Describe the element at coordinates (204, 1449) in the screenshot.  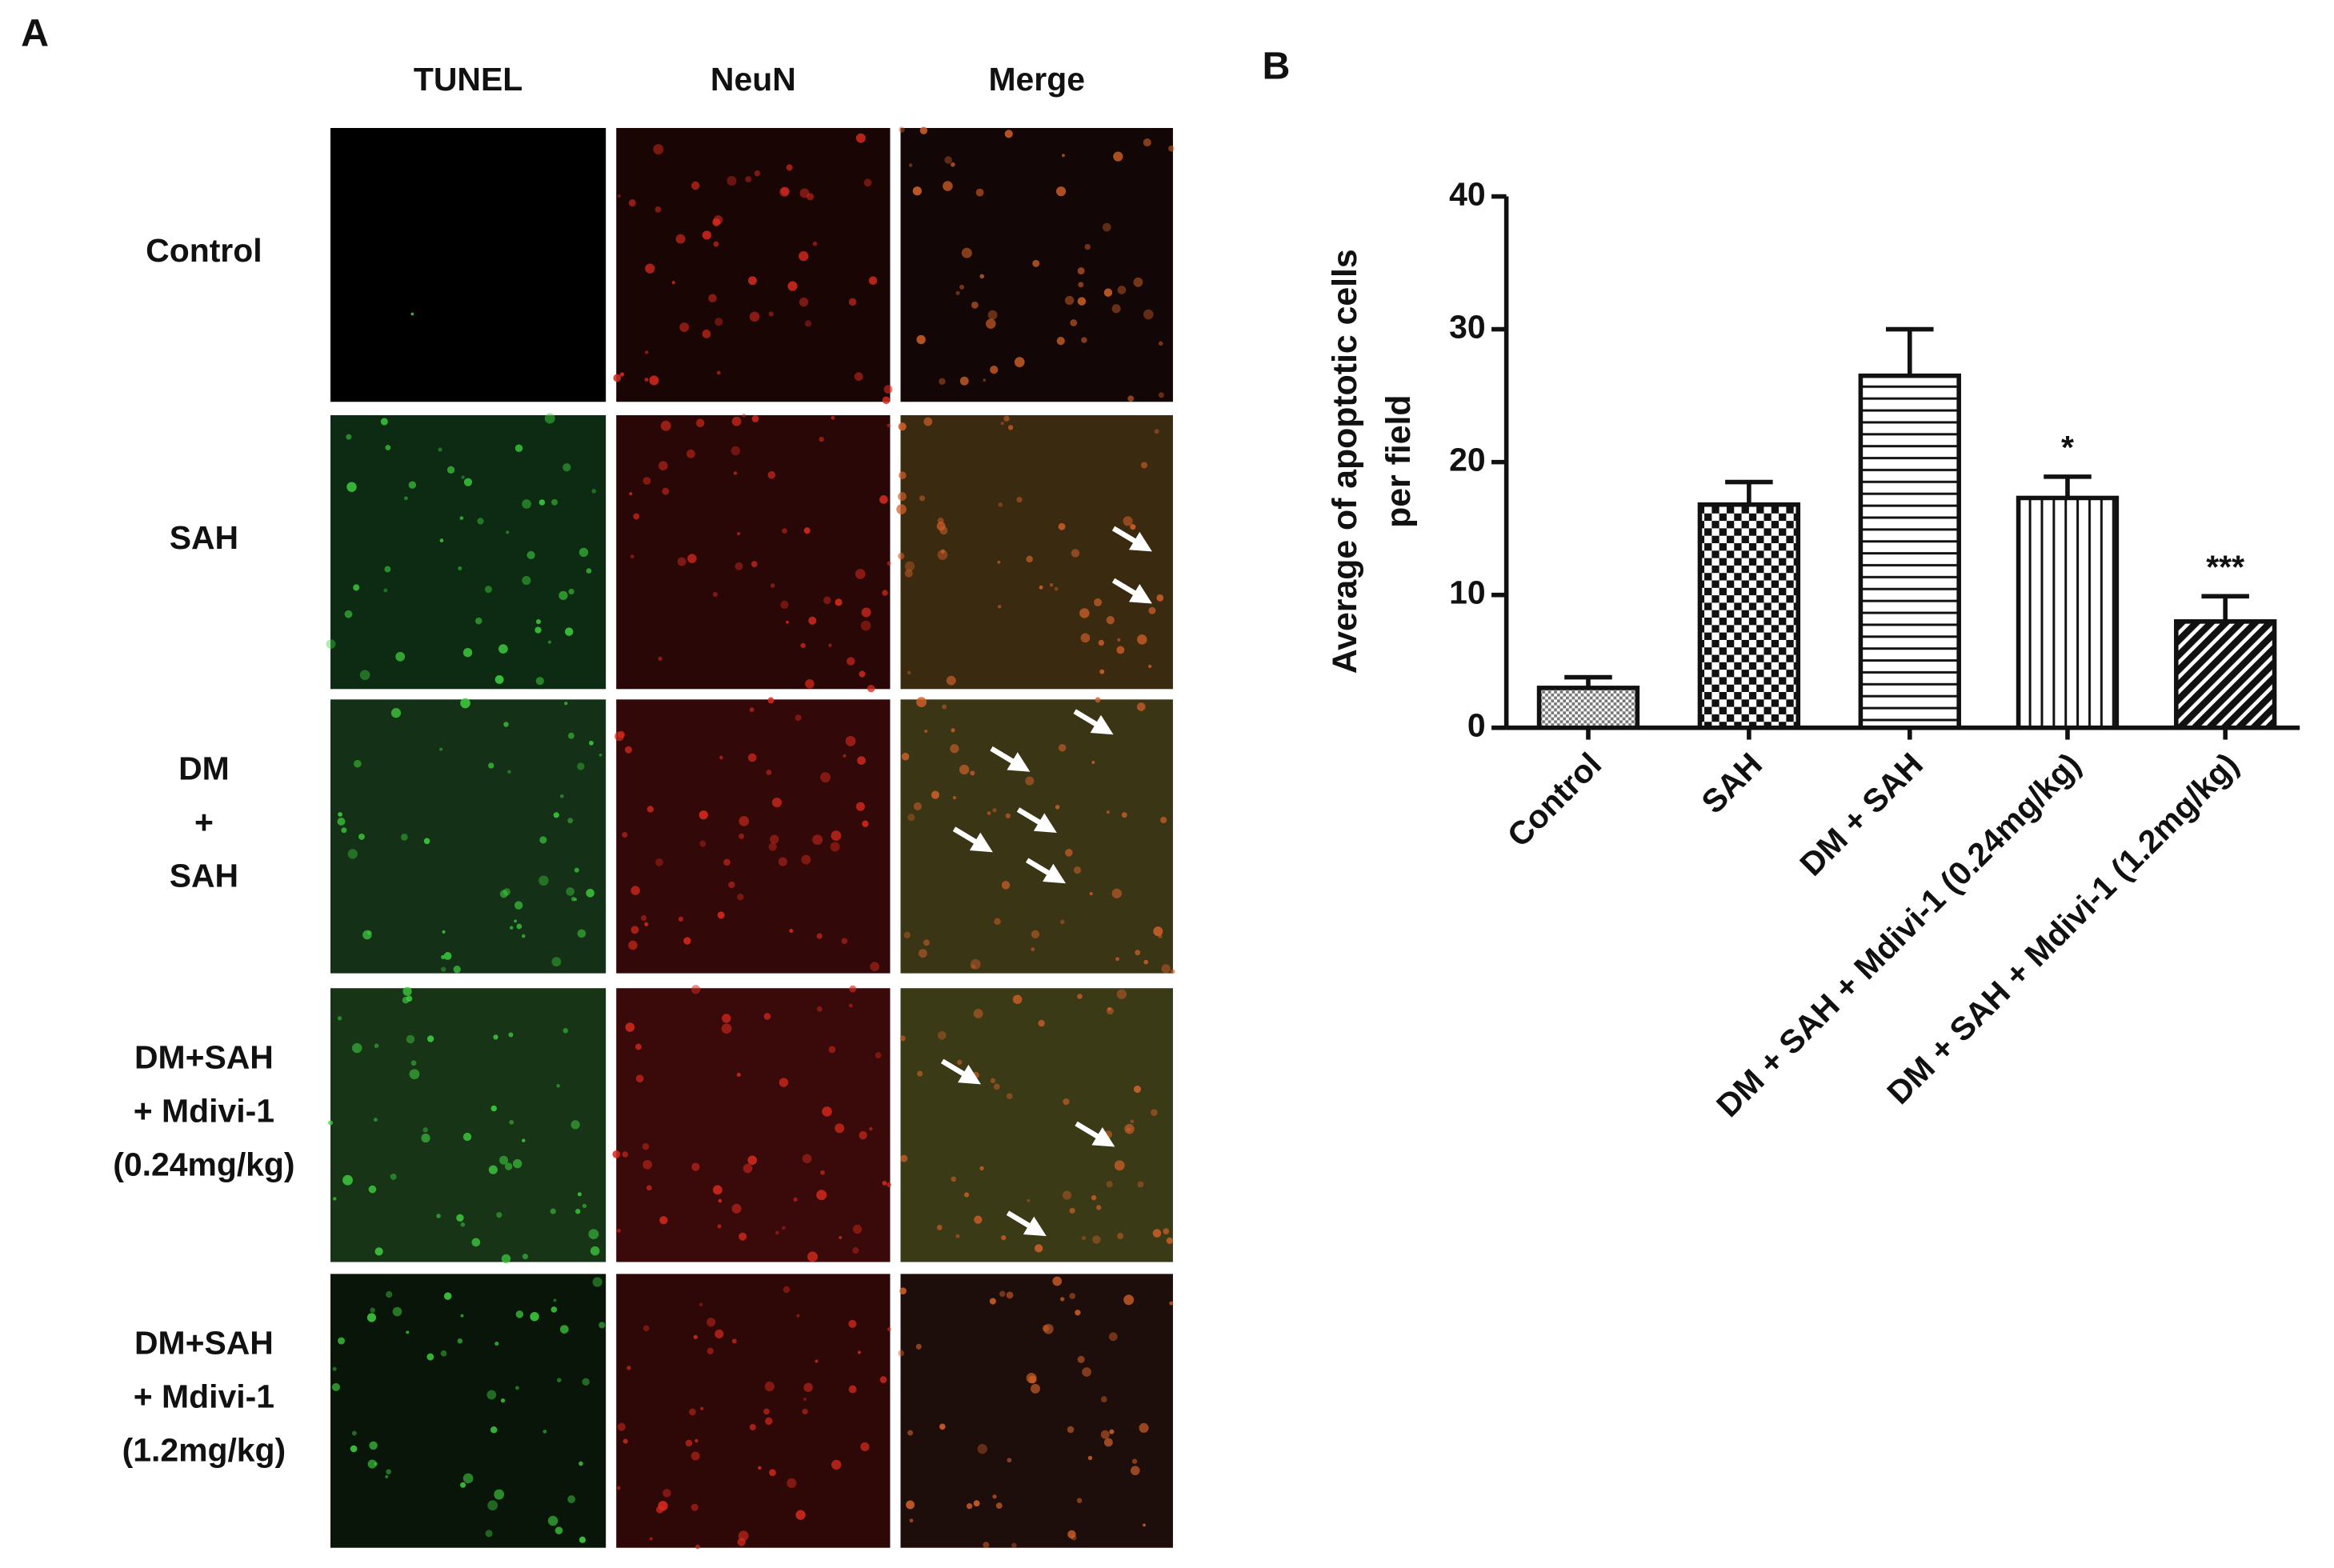
I see `row-label: (1.2mg/kg)` at that location.